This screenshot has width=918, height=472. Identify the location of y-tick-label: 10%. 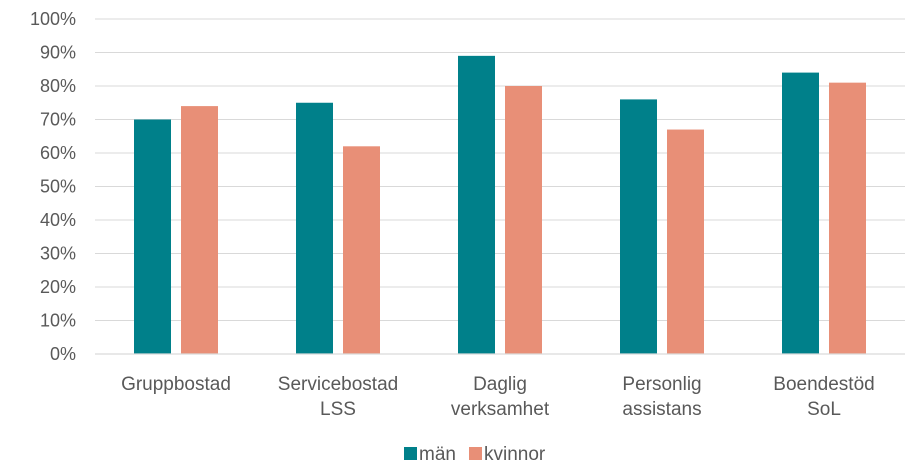
(58, 321).